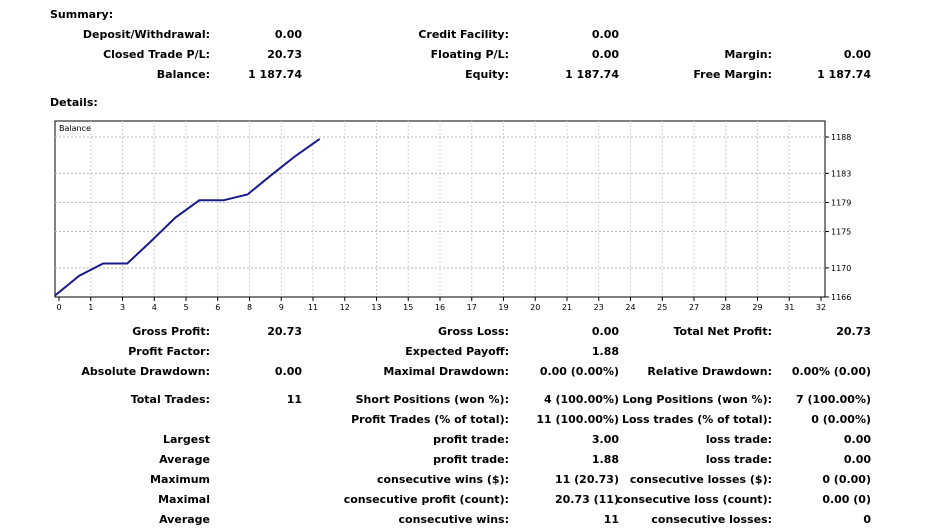 This screenshot has width=930, height=528. What do you see at coordinates (122, 307) in the screenshot?
I see `x-tick-label: 3` at bounding box center [122, 307].